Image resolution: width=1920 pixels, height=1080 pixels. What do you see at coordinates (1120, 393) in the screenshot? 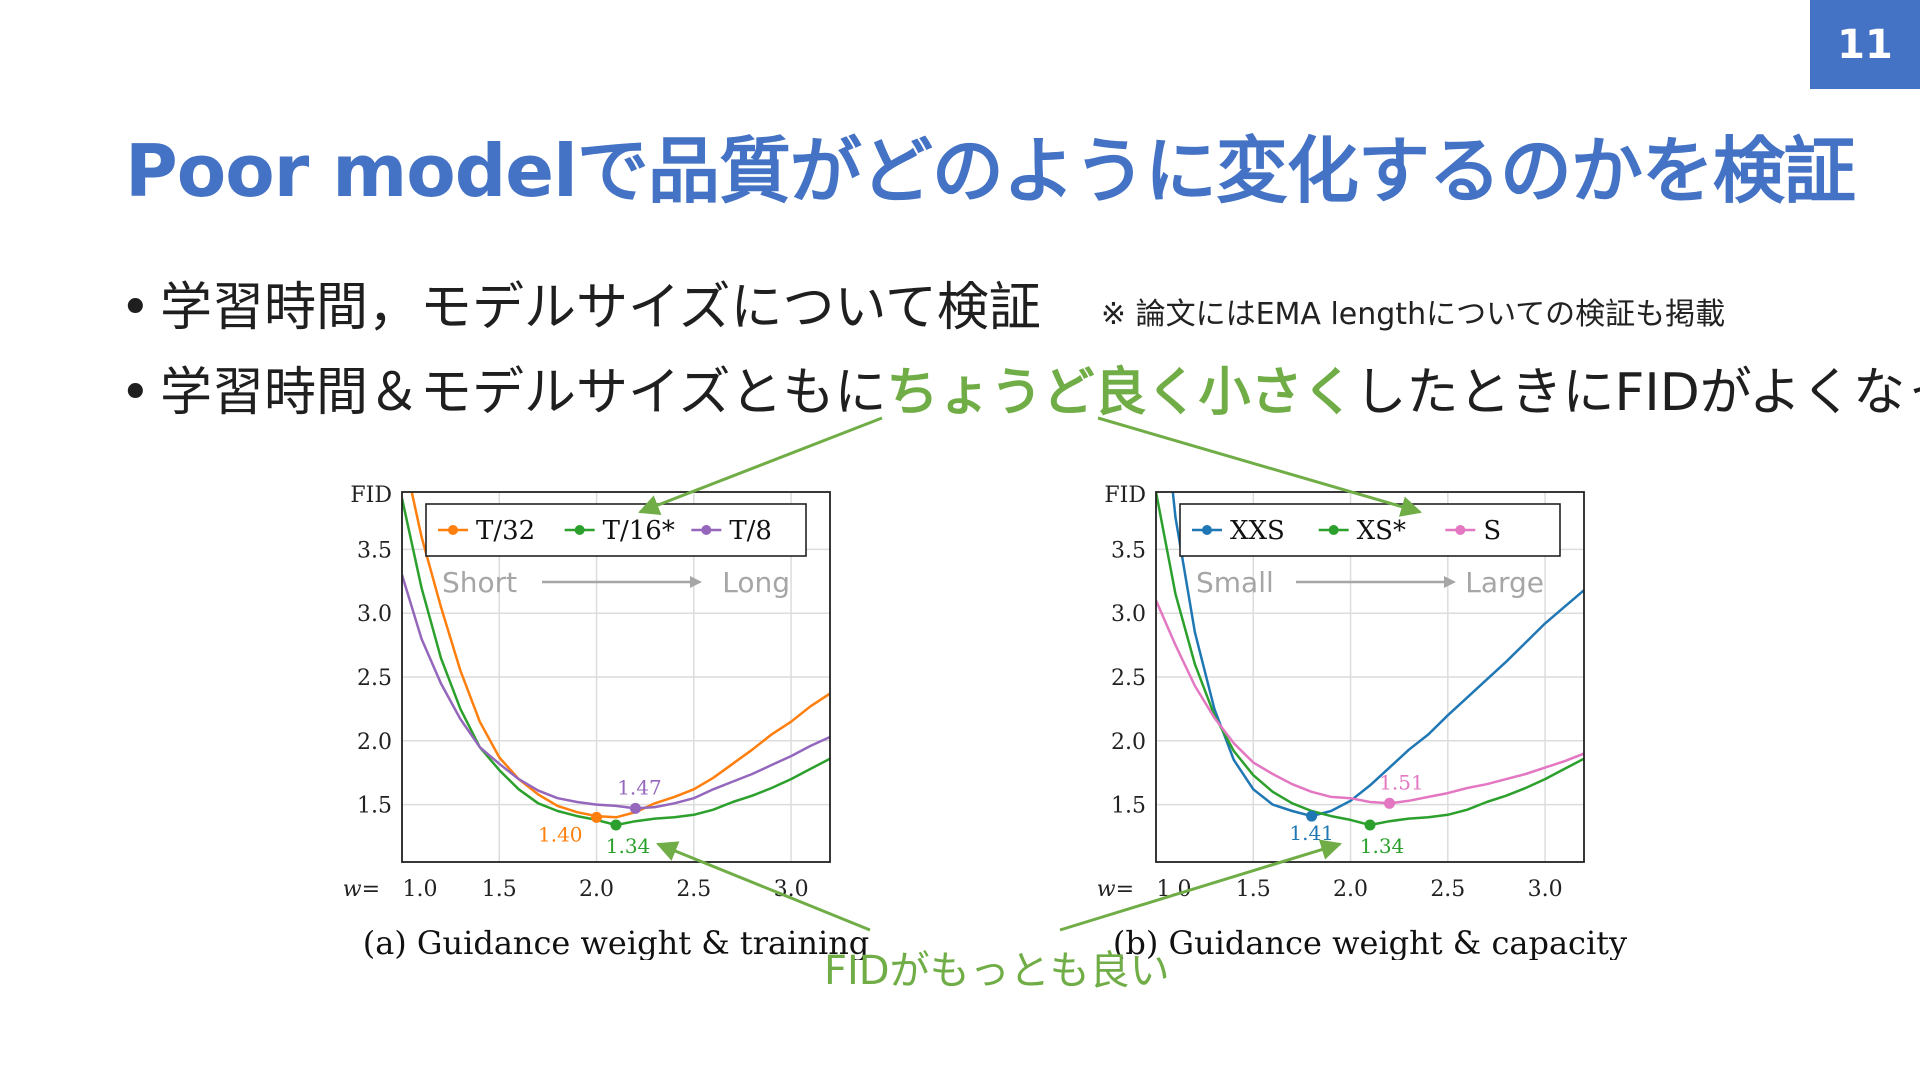
I see `bullet-2-highlight: ちょうど良く小さく` at bounding box center [1120, 393].